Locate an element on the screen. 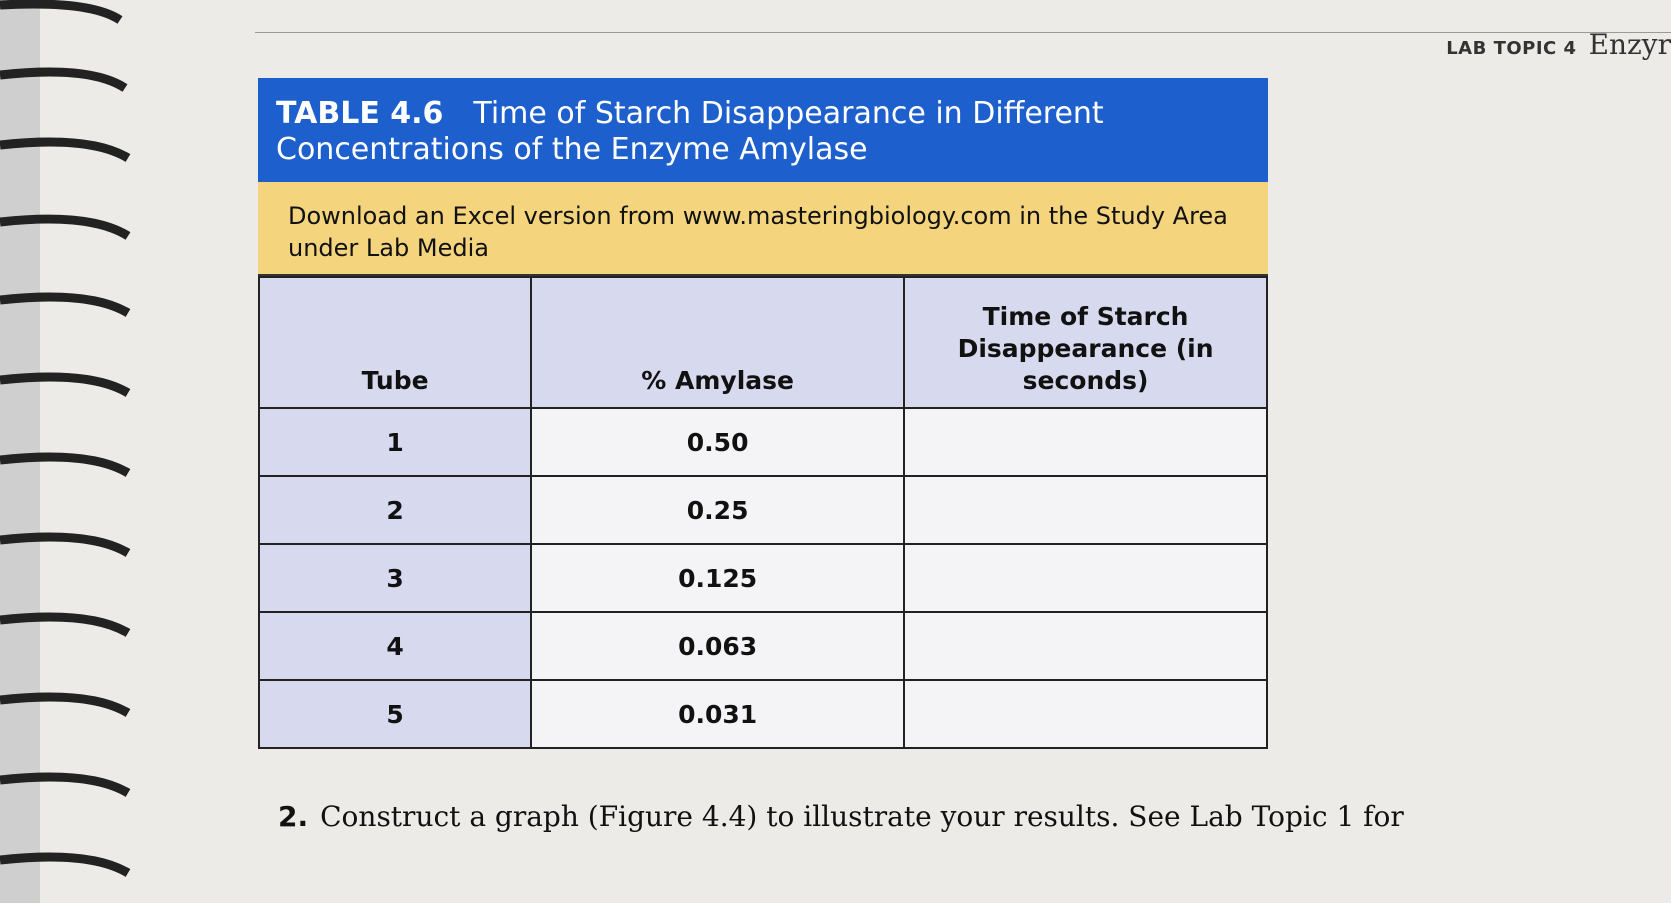 The image size is (1671, 903). spiral-binding is located at coordinates (65, 451).